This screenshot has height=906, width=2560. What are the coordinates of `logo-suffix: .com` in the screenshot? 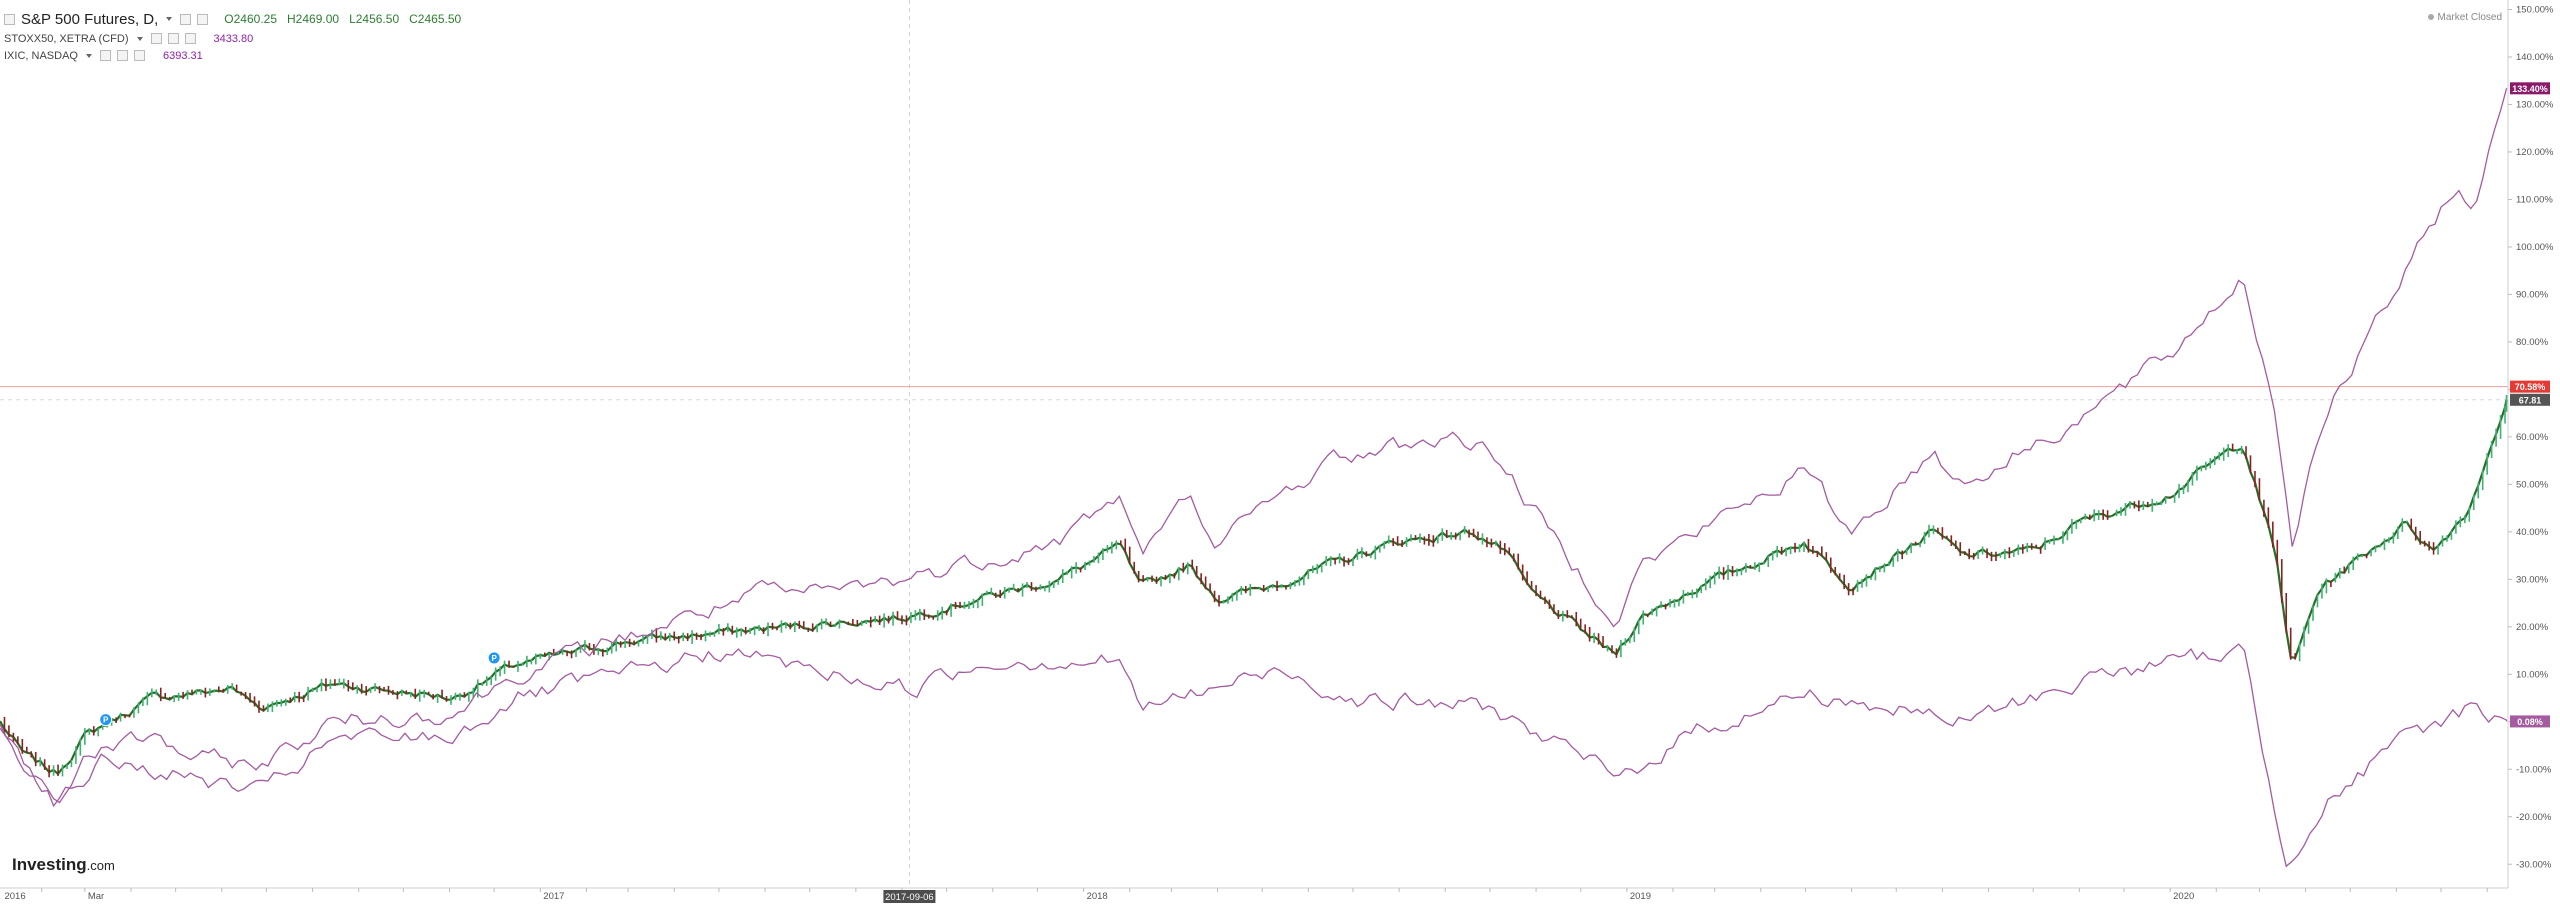 It's located at (100, 865).